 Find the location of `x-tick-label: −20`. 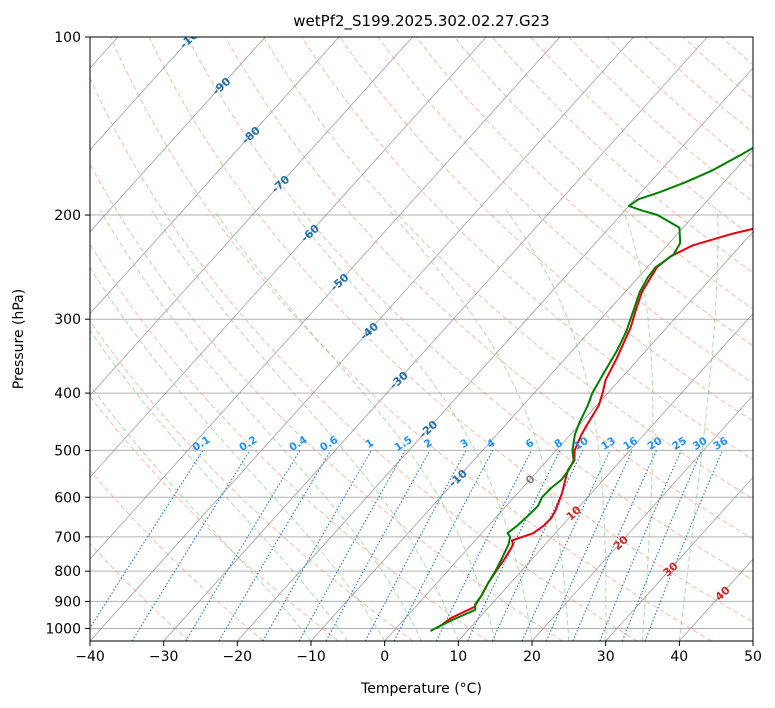

x-tick-label: −20 is located at coordinates (238, 657).